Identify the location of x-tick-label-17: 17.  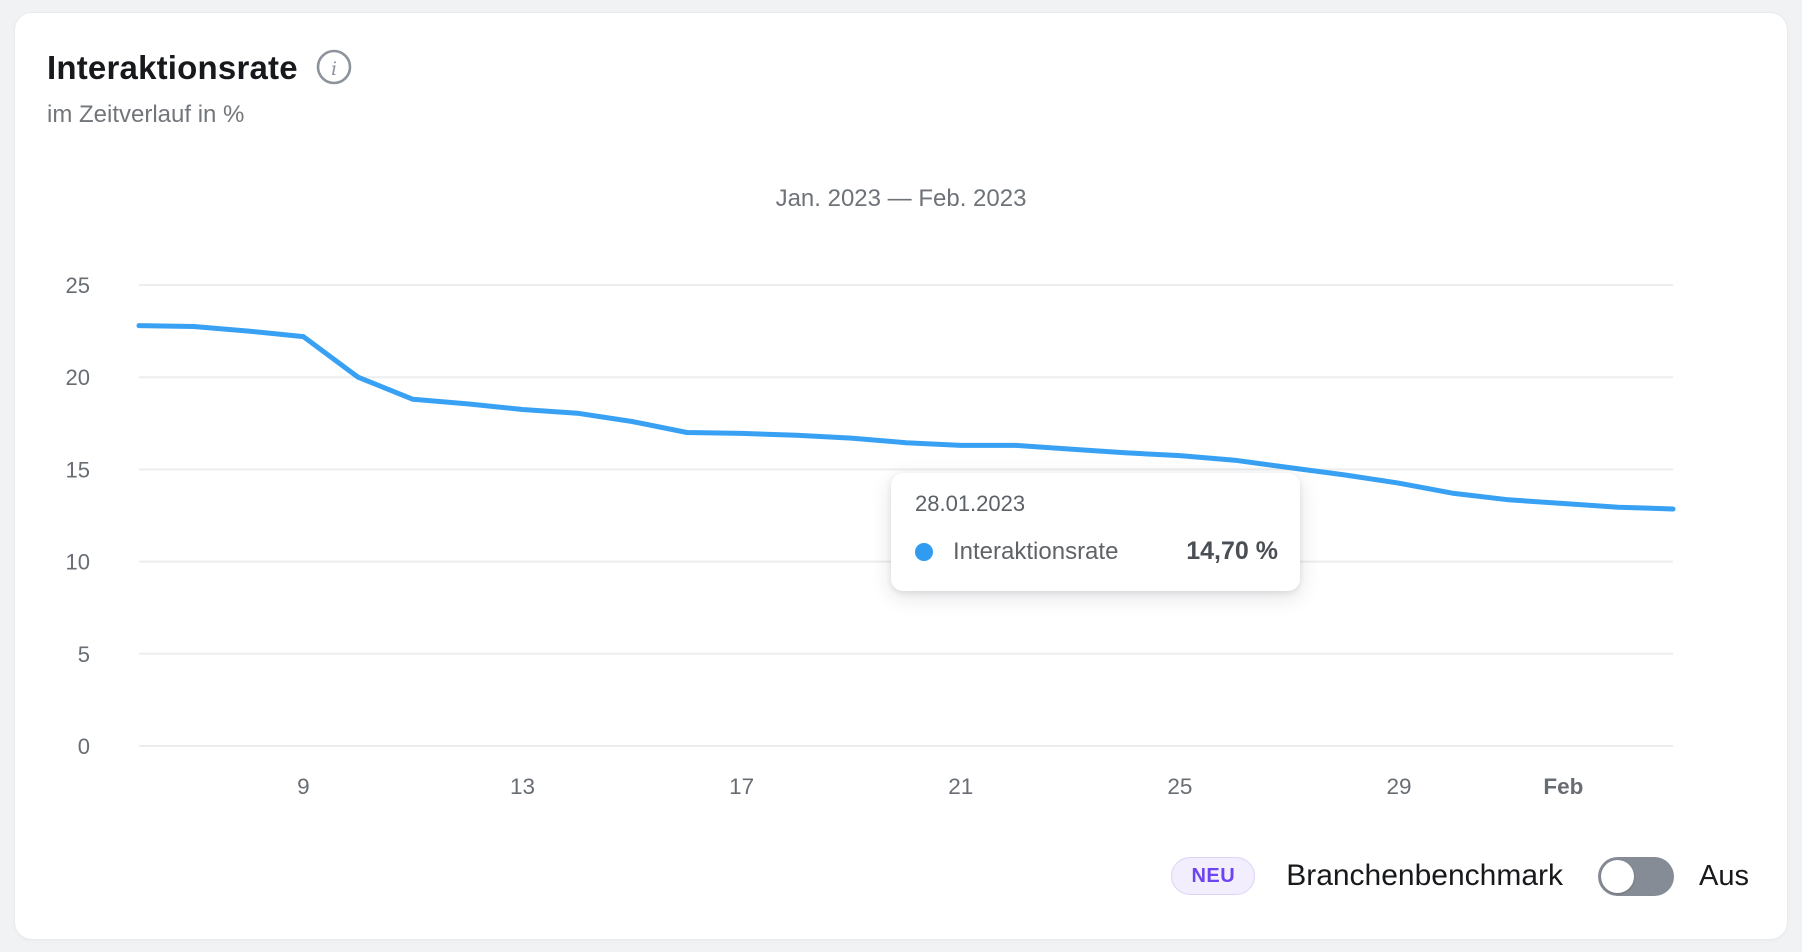
(741, 786).